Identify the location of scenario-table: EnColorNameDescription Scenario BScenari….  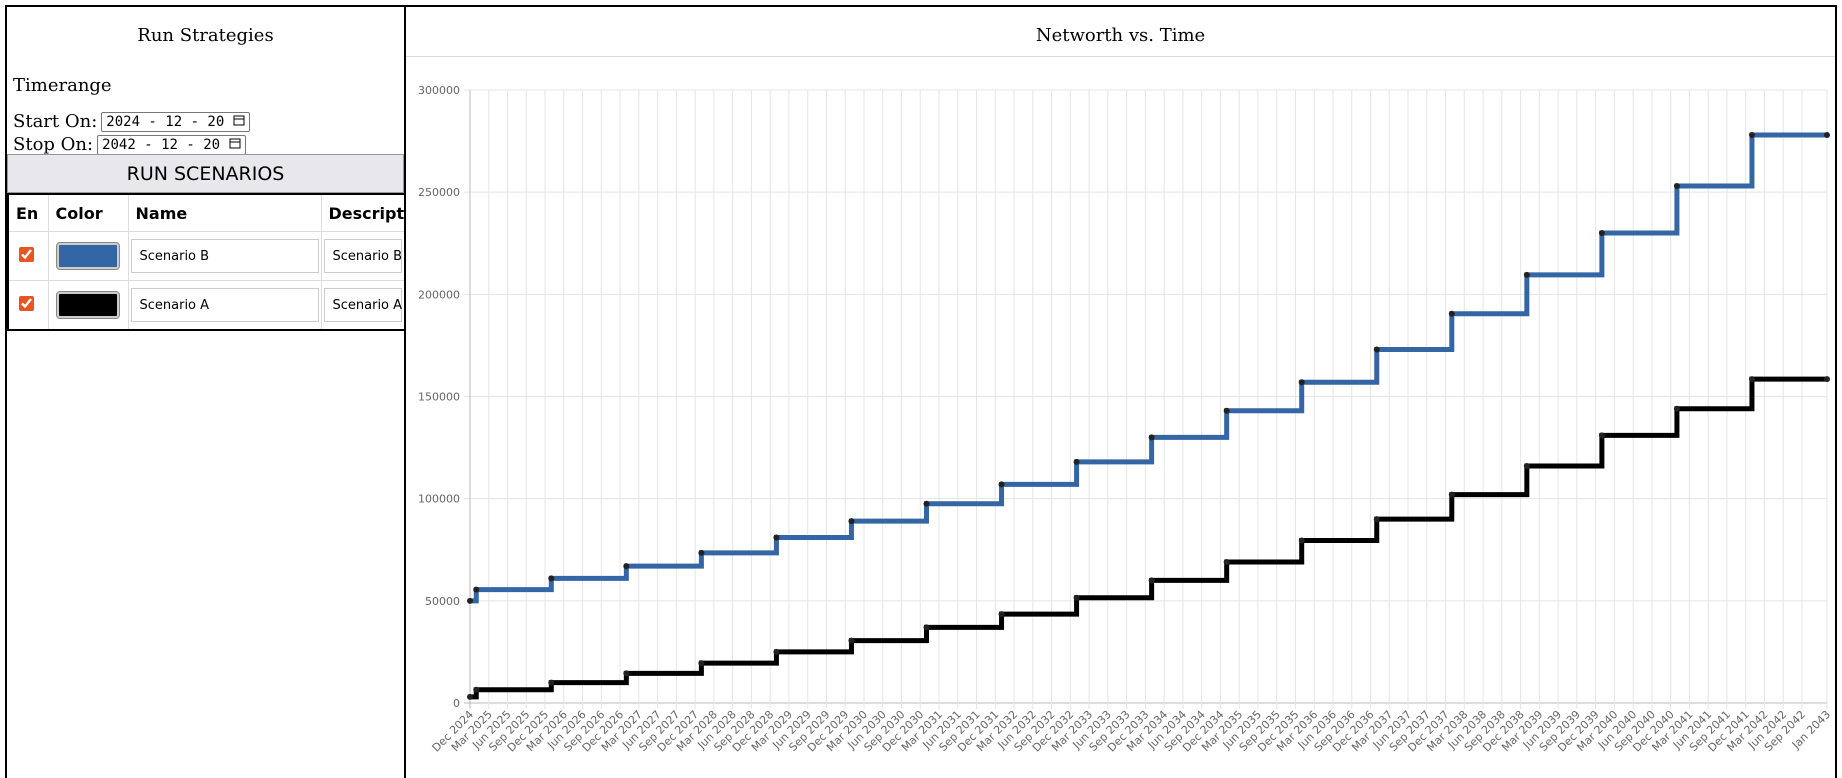
(206, 262).